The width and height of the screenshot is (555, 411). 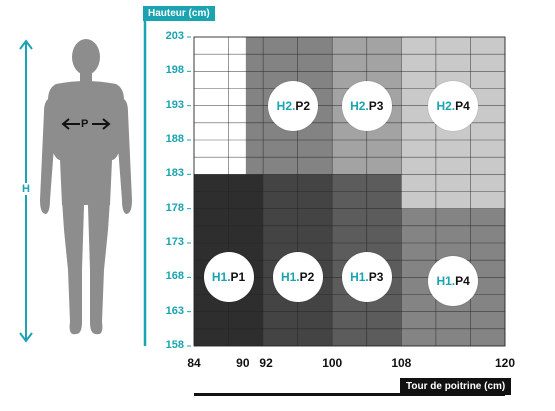 What do you see at coordinates (332, 363) in the screenshot?
I see `x-tick-label: 100` at bounding box center [332, 363].